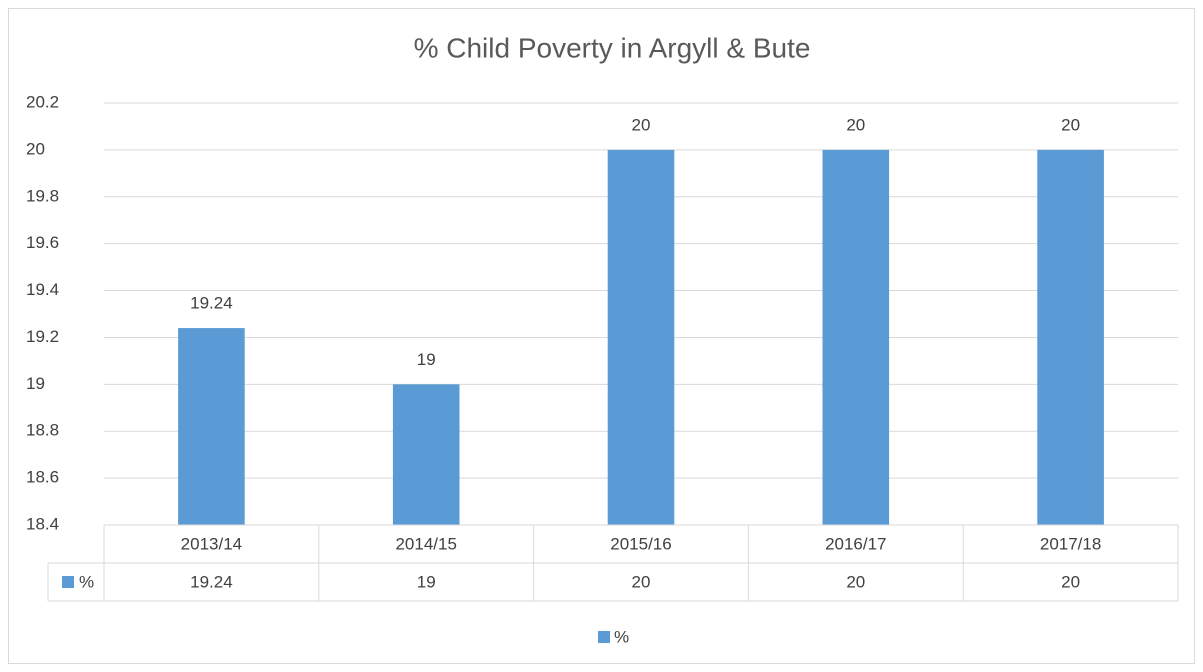 The image size is (1203, 672). Describe the element at coordinates (42, 477) in the screenshot. I see `y-tick-label: 18.6` at that location.